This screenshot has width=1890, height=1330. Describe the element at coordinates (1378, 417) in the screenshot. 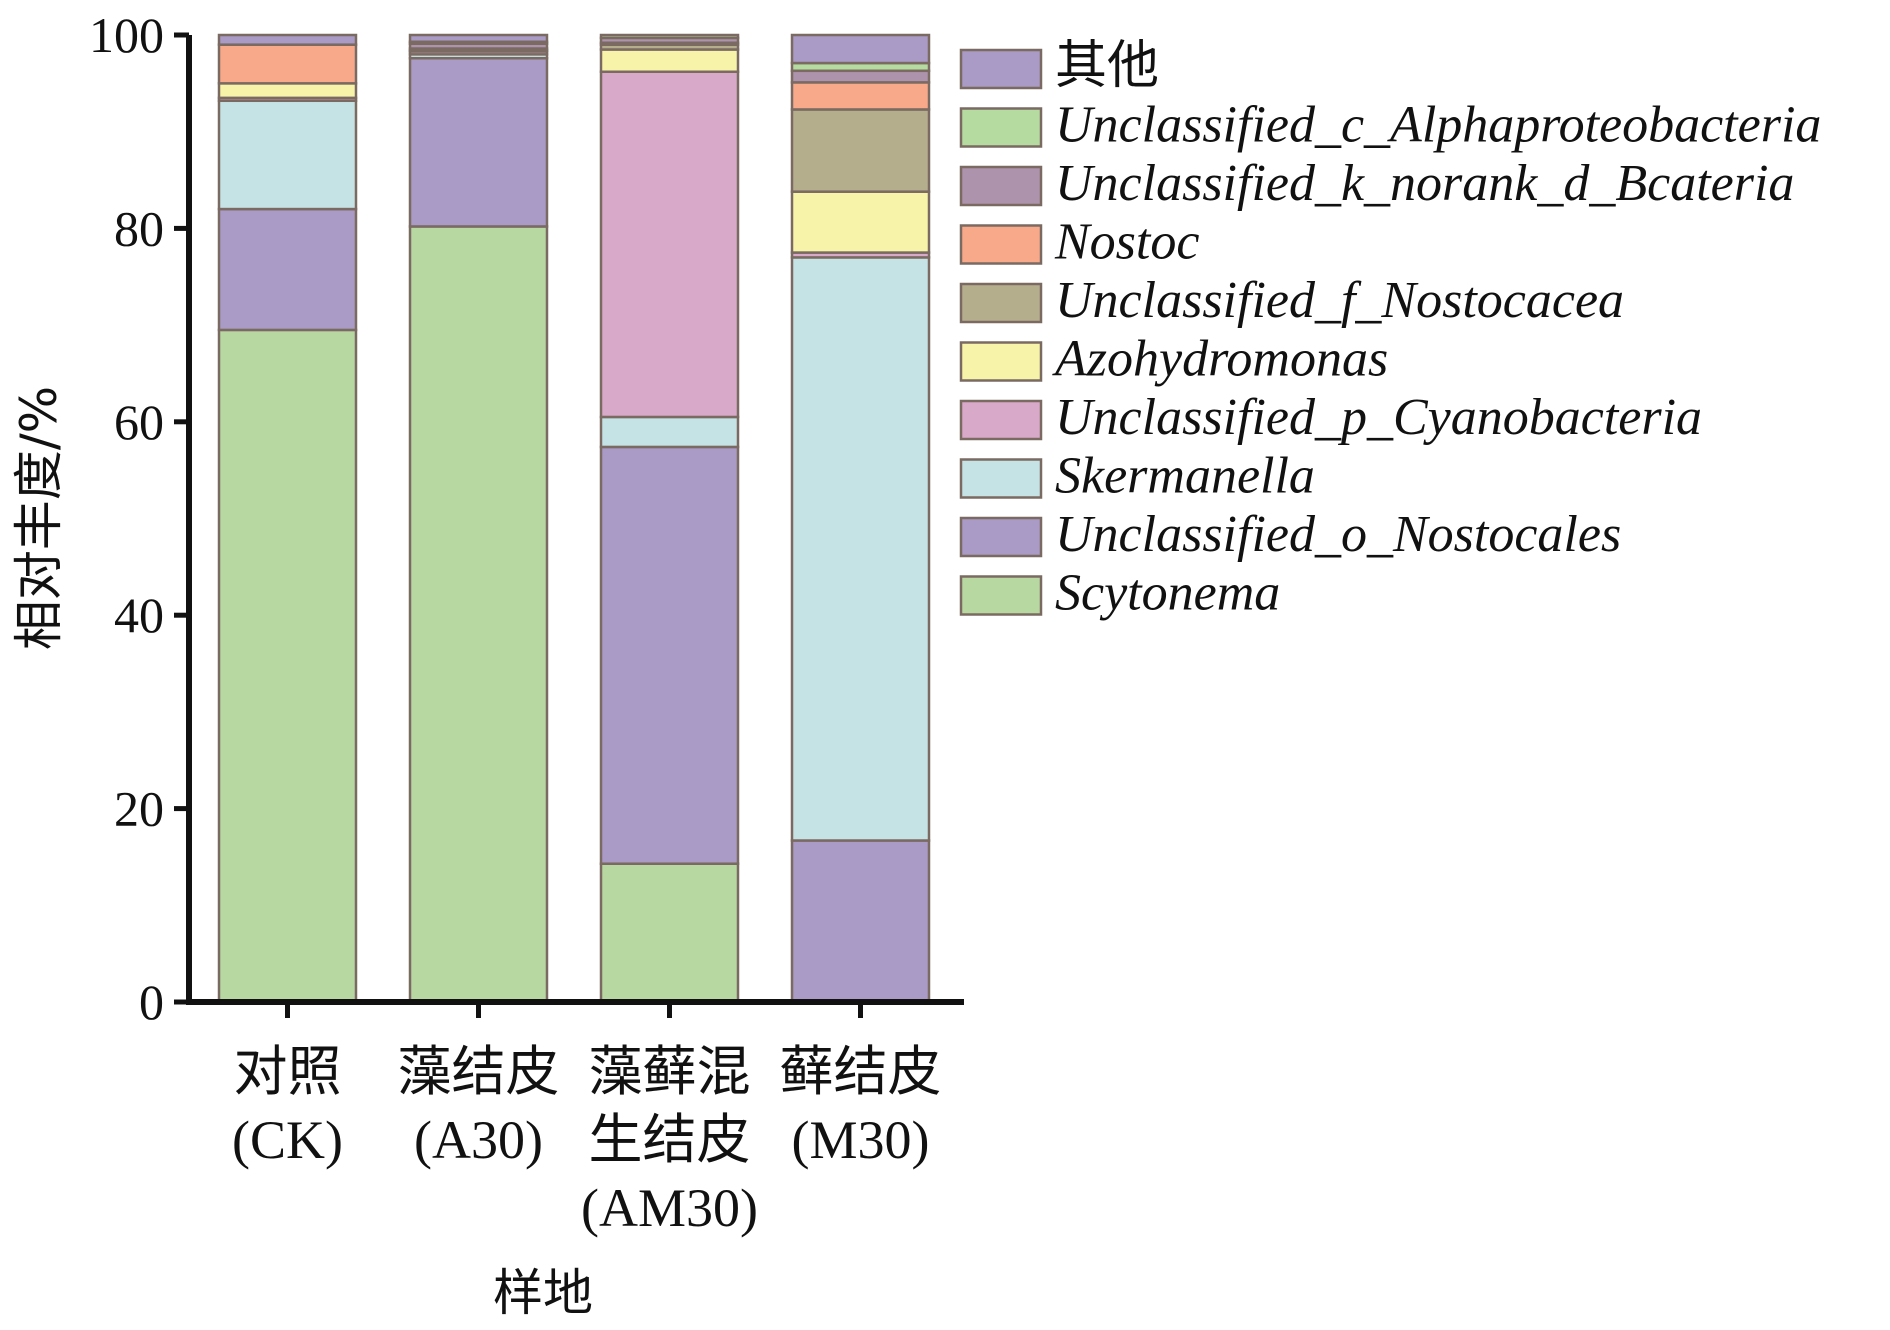

I see `legend-label-6: Unclassified_p_Cyanobacteria` at that location.